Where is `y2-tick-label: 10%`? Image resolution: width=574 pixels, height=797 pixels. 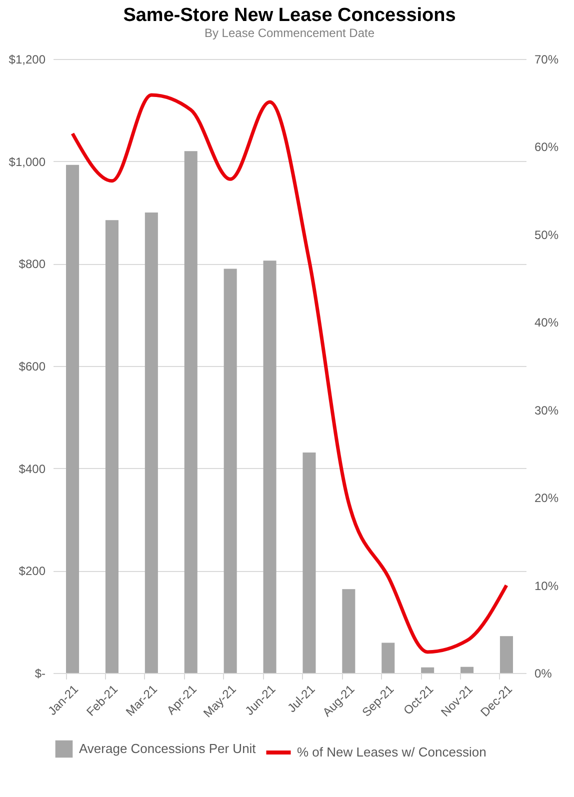
y2-tick-label: 10% is located at coordinates (546, 585).